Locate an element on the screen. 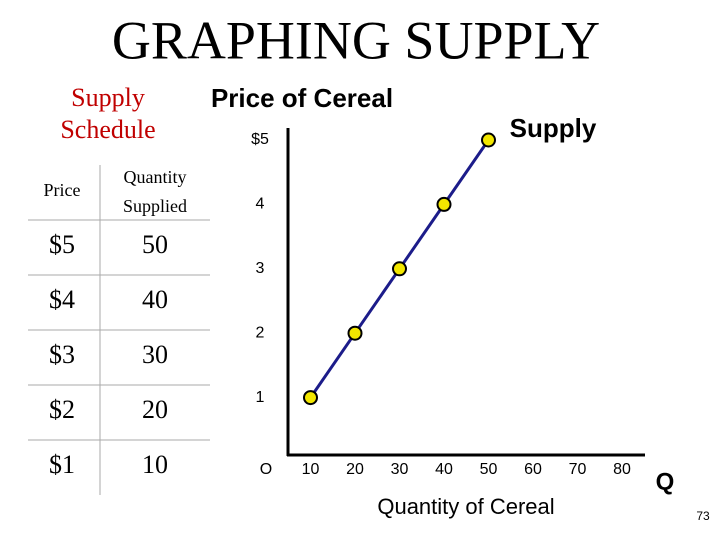 The width and height of the screenshot is (720, 540). x-tick-label: 50 is located at coordinates (489, 469).